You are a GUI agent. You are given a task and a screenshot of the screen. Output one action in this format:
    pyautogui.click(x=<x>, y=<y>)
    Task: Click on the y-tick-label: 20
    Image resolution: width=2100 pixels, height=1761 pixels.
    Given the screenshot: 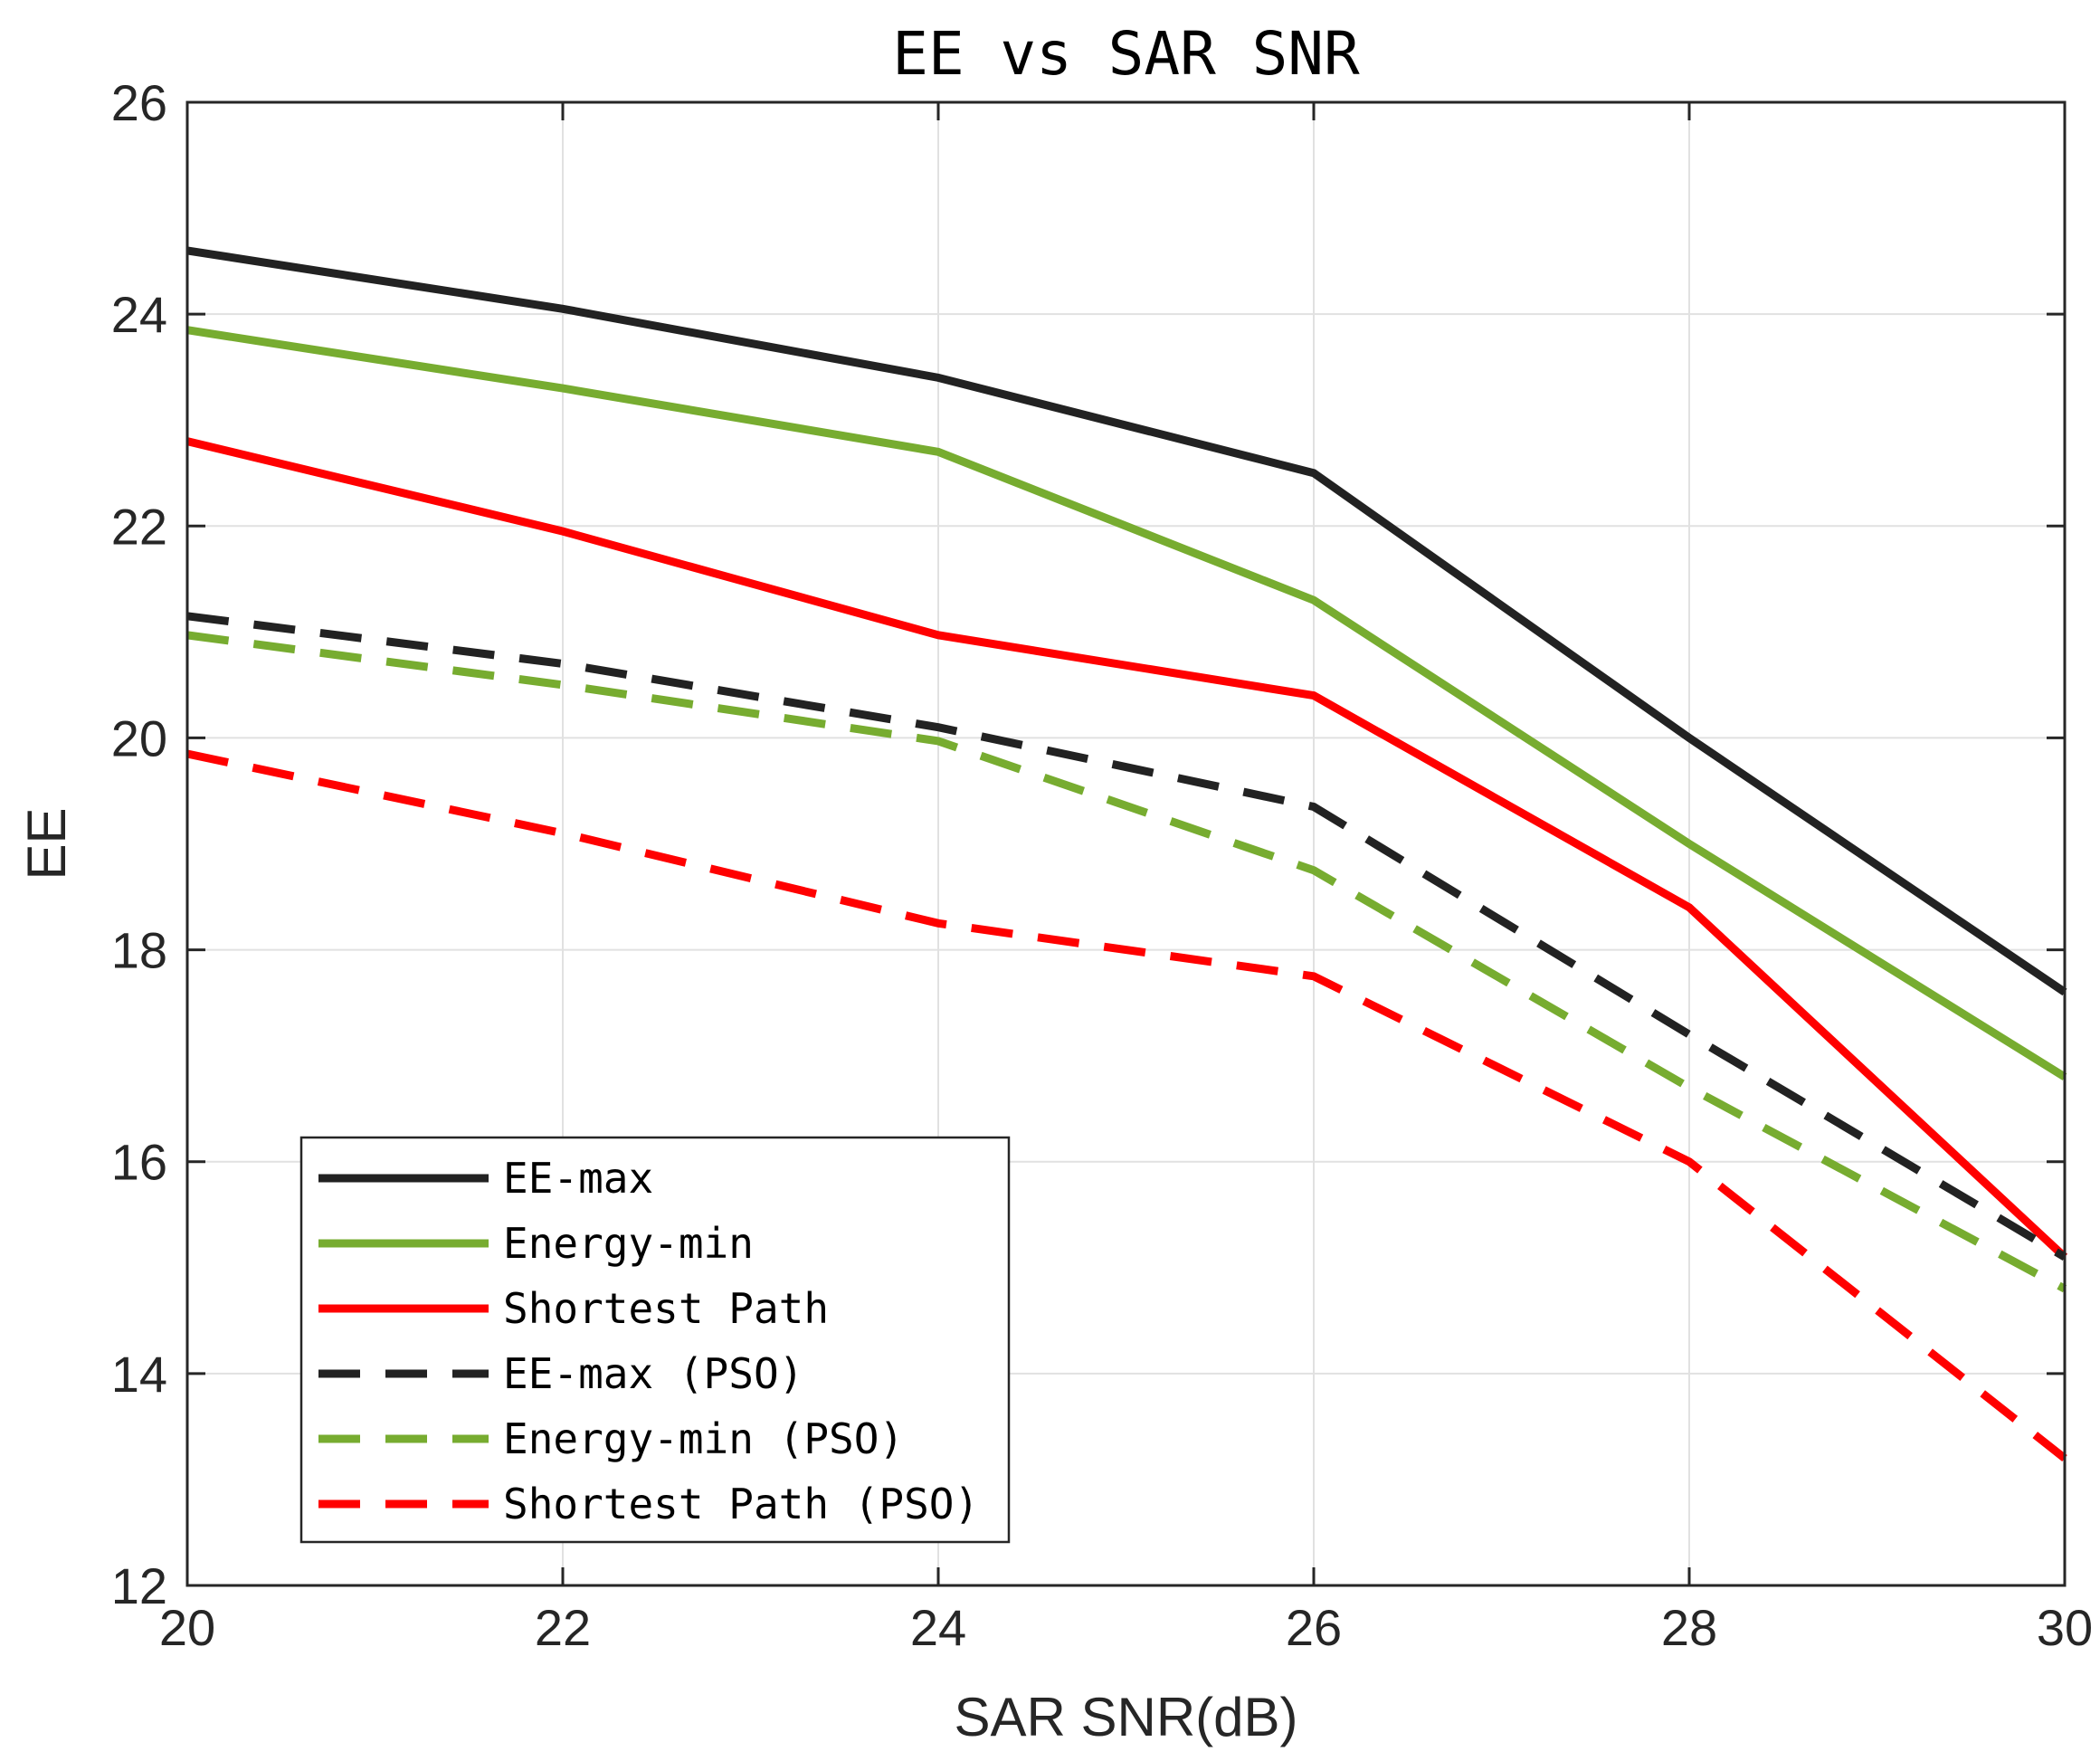 What is the action you would take?
    pyautogui.click(x=139, y=737)
    